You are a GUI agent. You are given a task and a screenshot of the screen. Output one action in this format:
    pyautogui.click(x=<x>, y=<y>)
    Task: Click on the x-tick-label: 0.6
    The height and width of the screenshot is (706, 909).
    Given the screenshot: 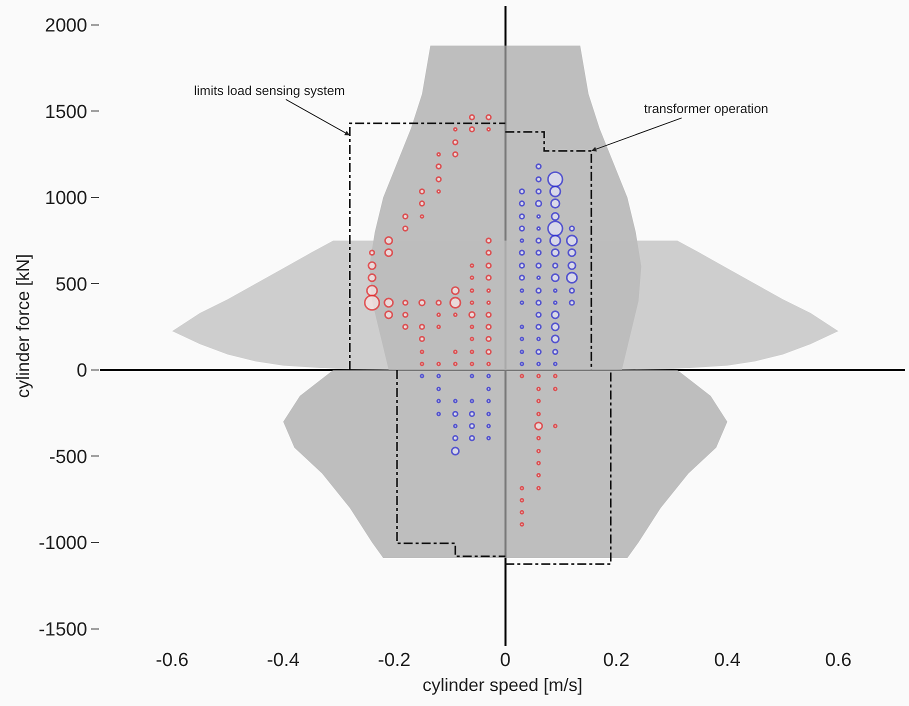 What is the action you would take?
    pyautogui.click(x=838, y=660)
    